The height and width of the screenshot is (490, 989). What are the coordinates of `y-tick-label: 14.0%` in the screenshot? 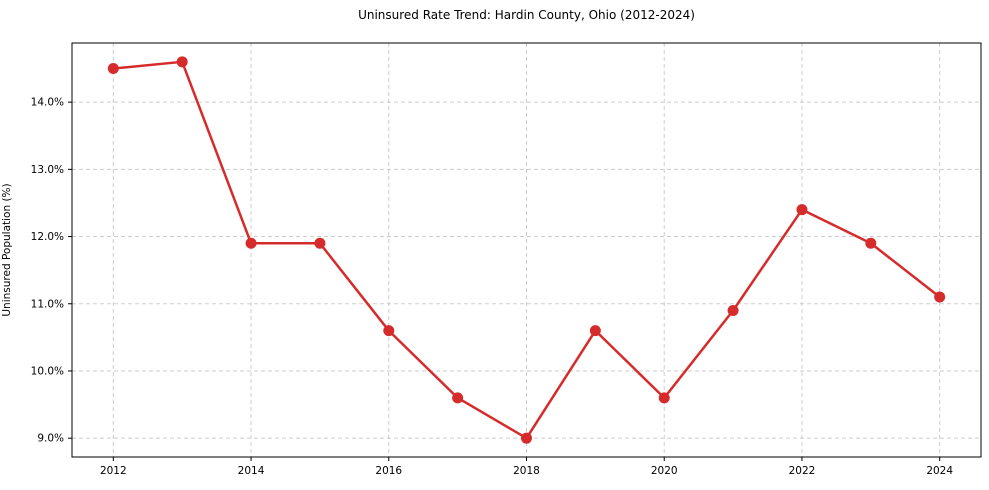 It's located at (47, 103).